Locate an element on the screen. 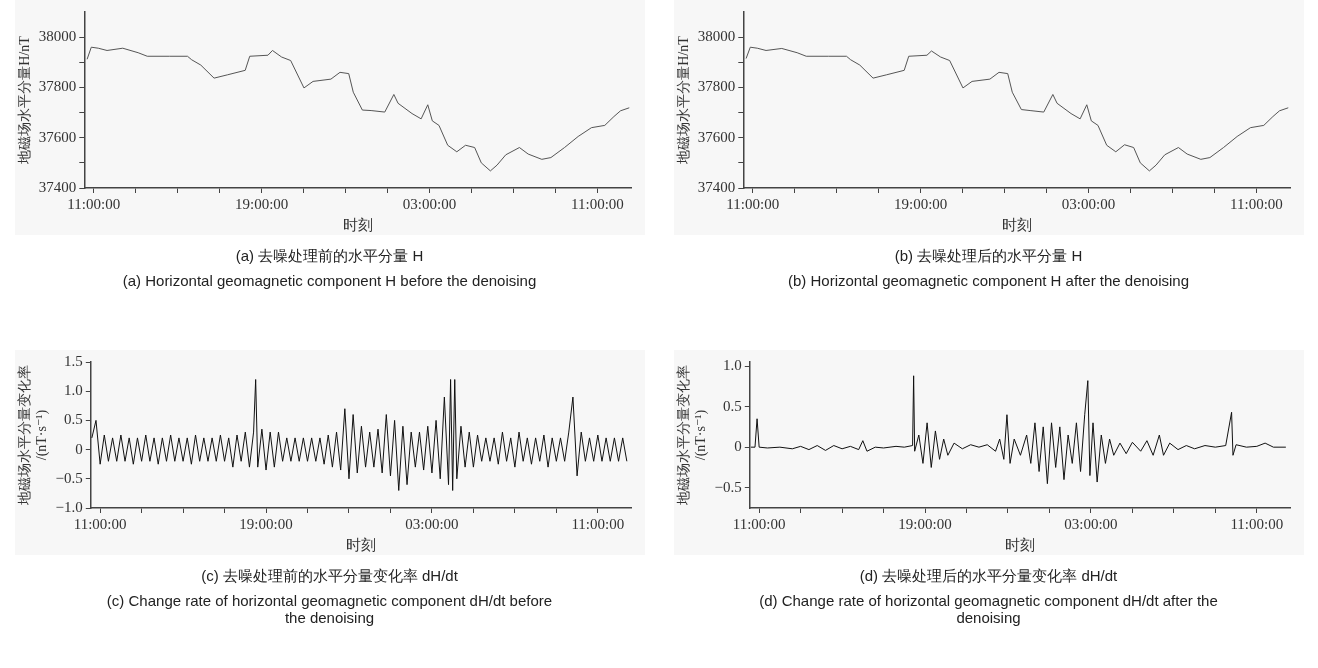  text: (b) Horizontal geomagnetic component H after the denoising is located at coordinates (988, 280).